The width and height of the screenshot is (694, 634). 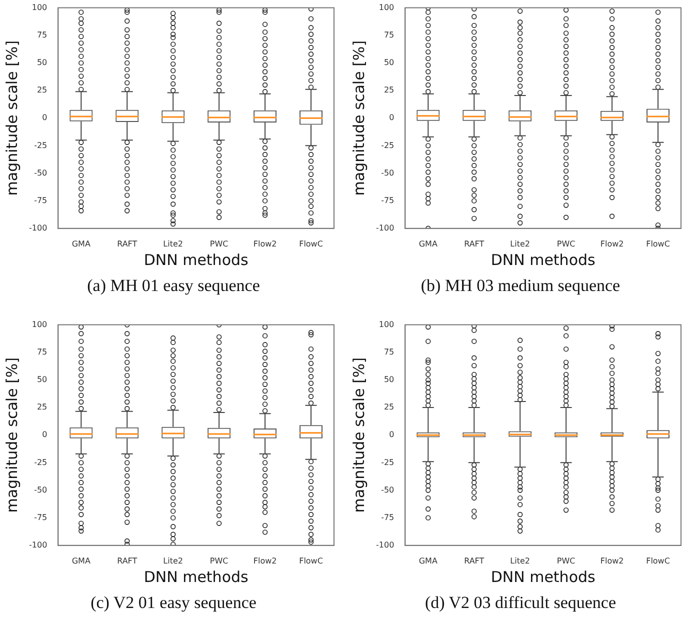 I want to click on text: (c) V2 01 easy sequence, so click(x=174, y=603).